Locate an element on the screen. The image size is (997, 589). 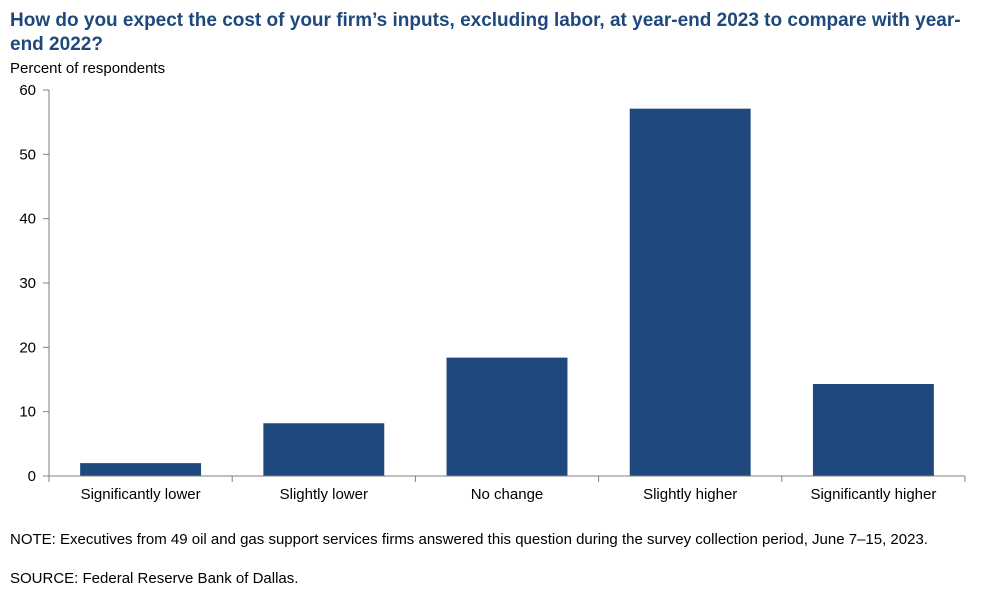
x-tick-label: Slightly lower is located at coordinates (324, 494).